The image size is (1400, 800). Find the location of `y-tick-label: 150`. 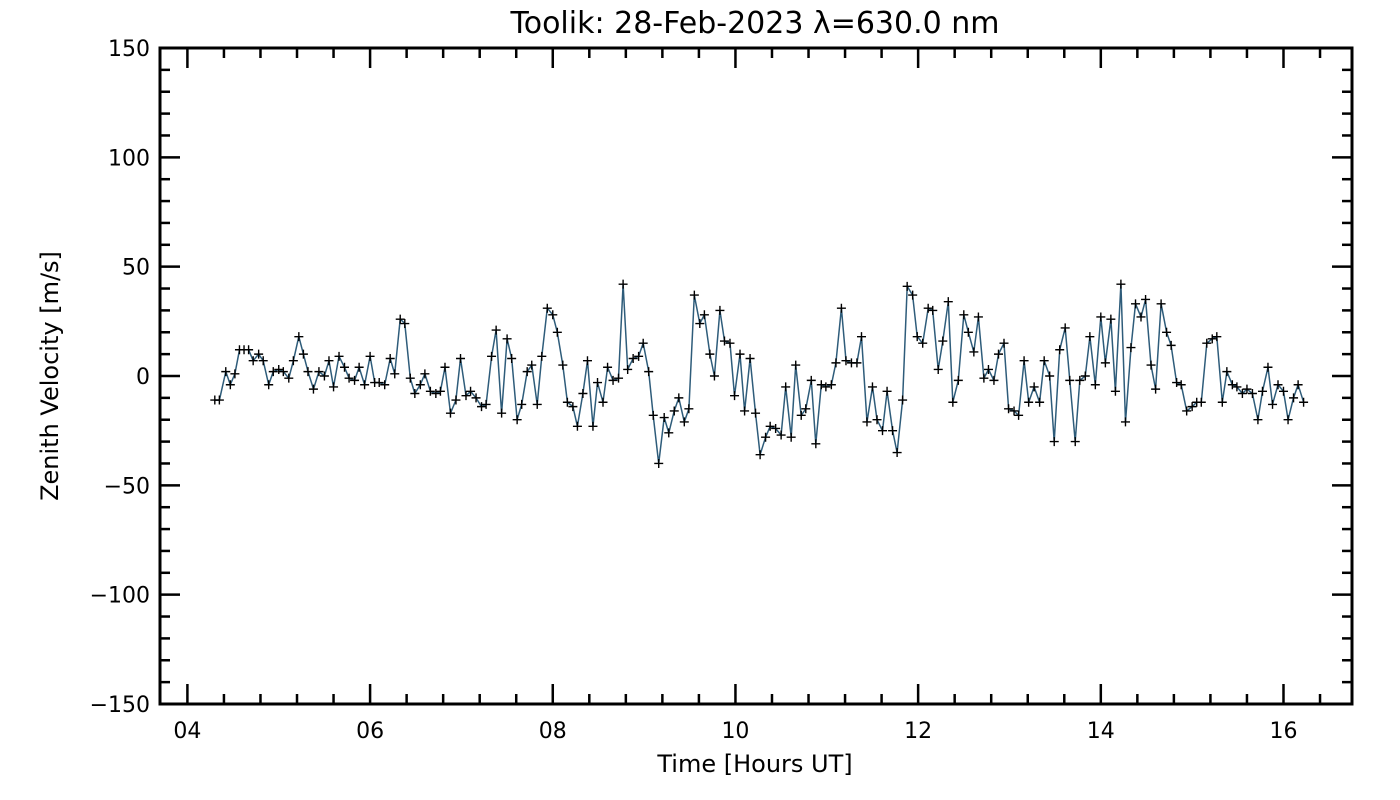

y-tick-label: 150 is located at coordinates (129, 49).